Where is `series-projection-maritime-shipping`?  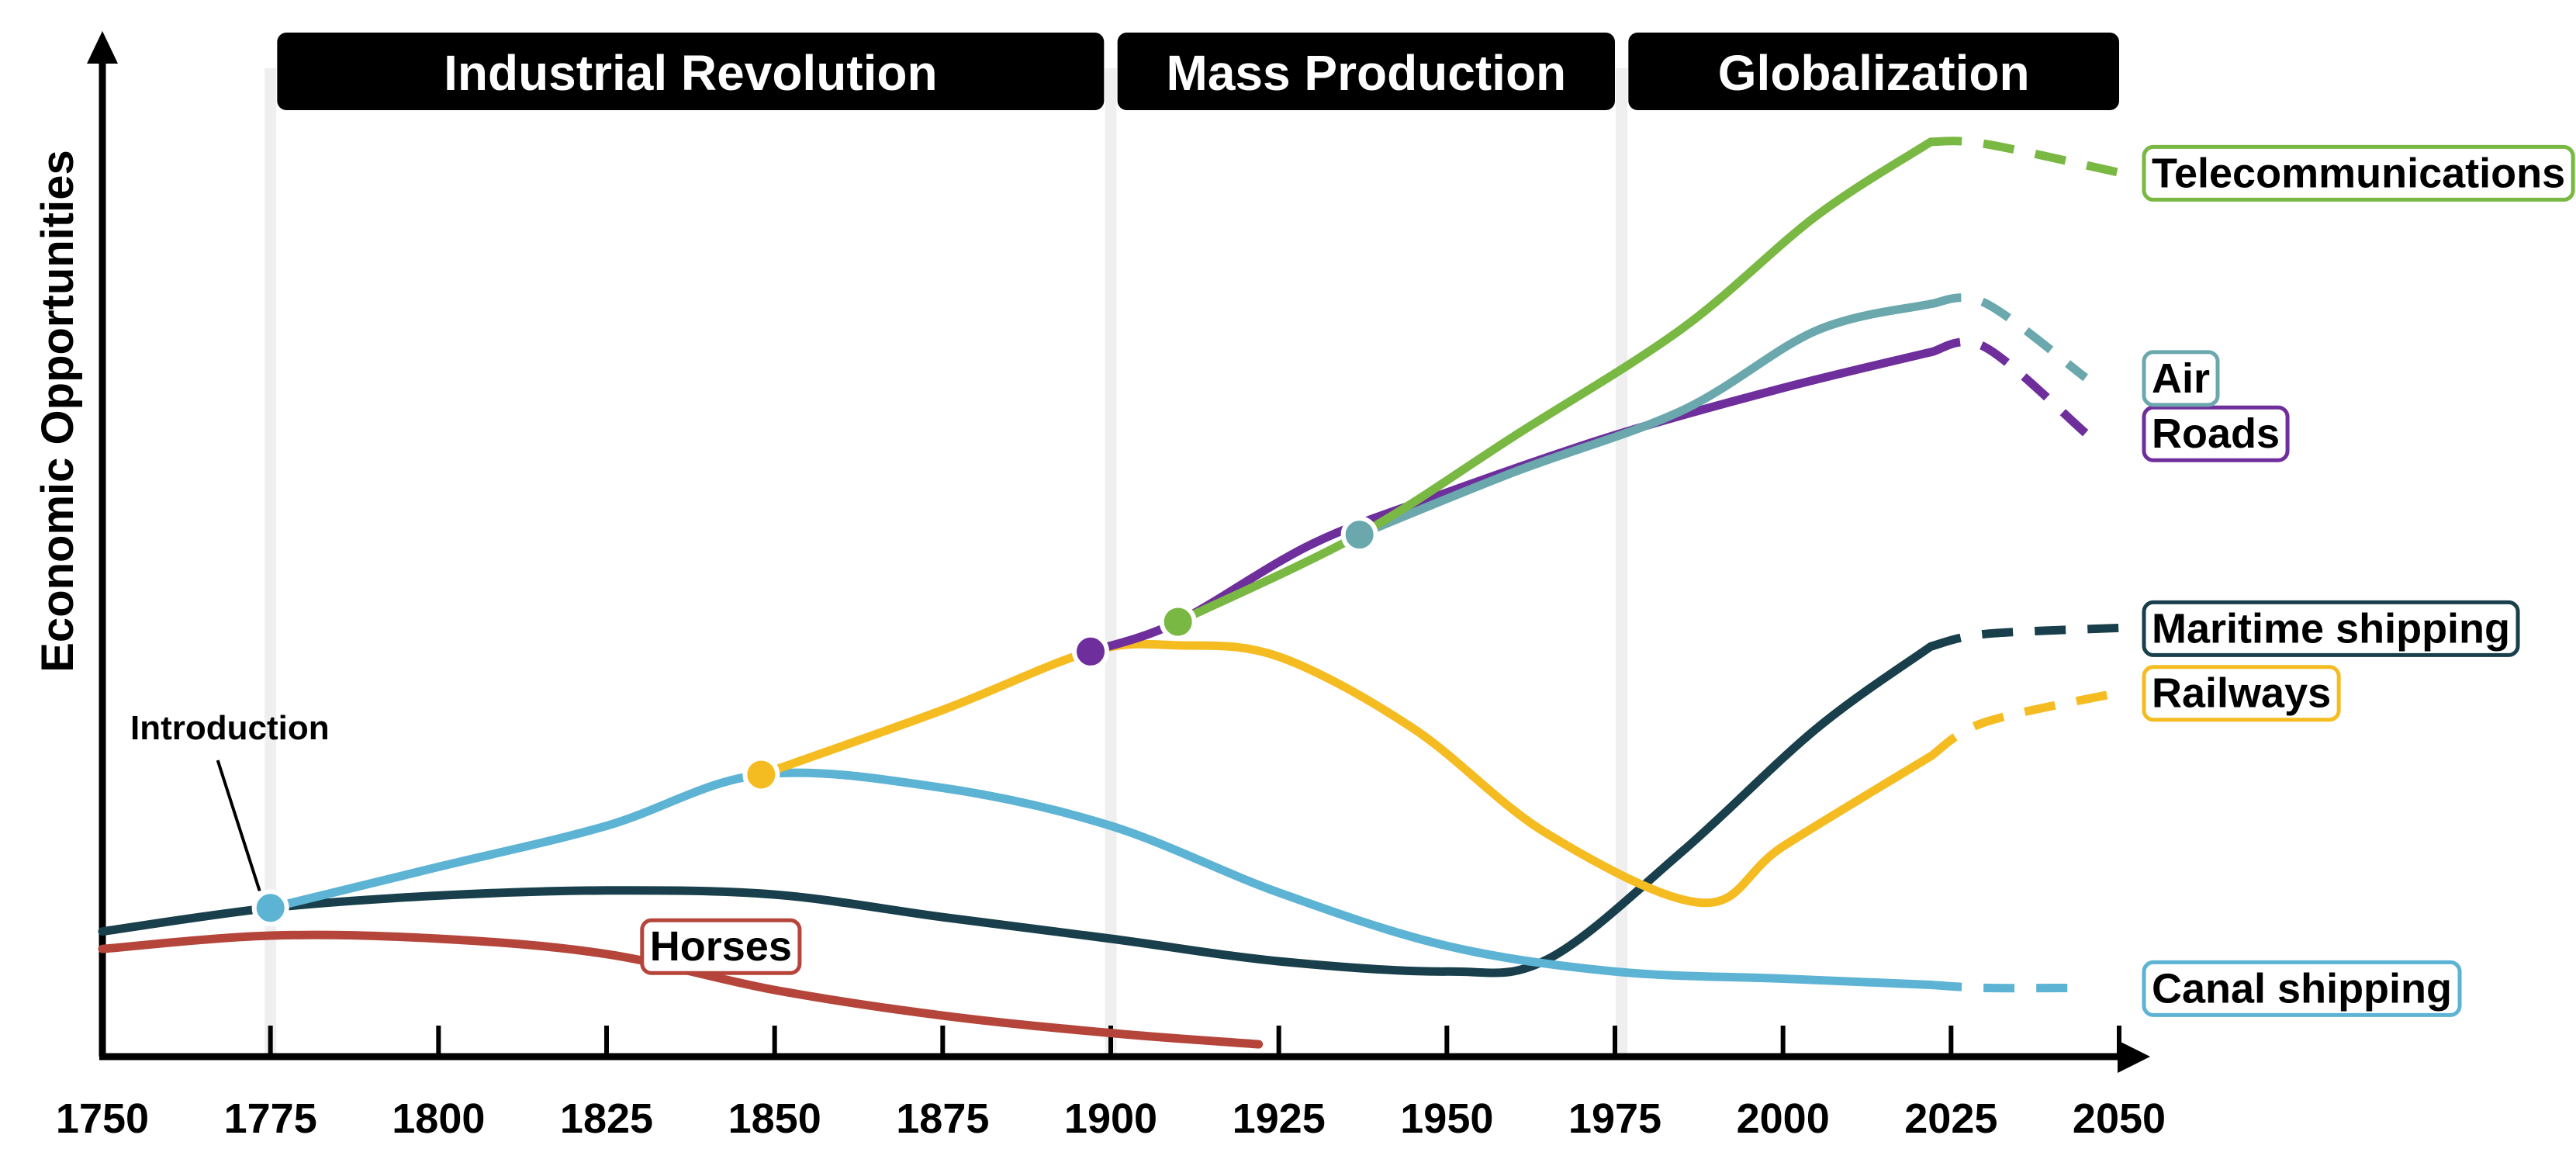 series-projection-maritime-shipping is located at coordinates (2024, 637).